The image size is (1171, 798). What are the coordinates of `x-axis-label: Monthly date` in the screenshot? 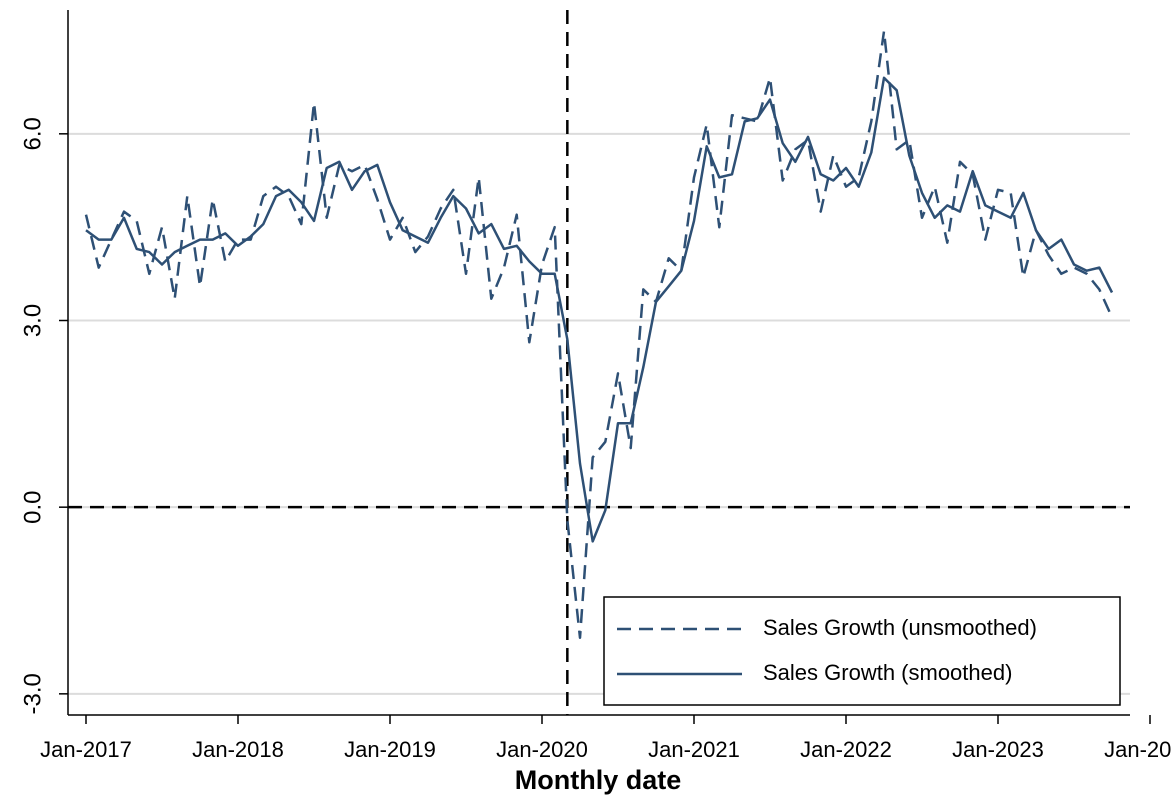 It's located at (598, 780).